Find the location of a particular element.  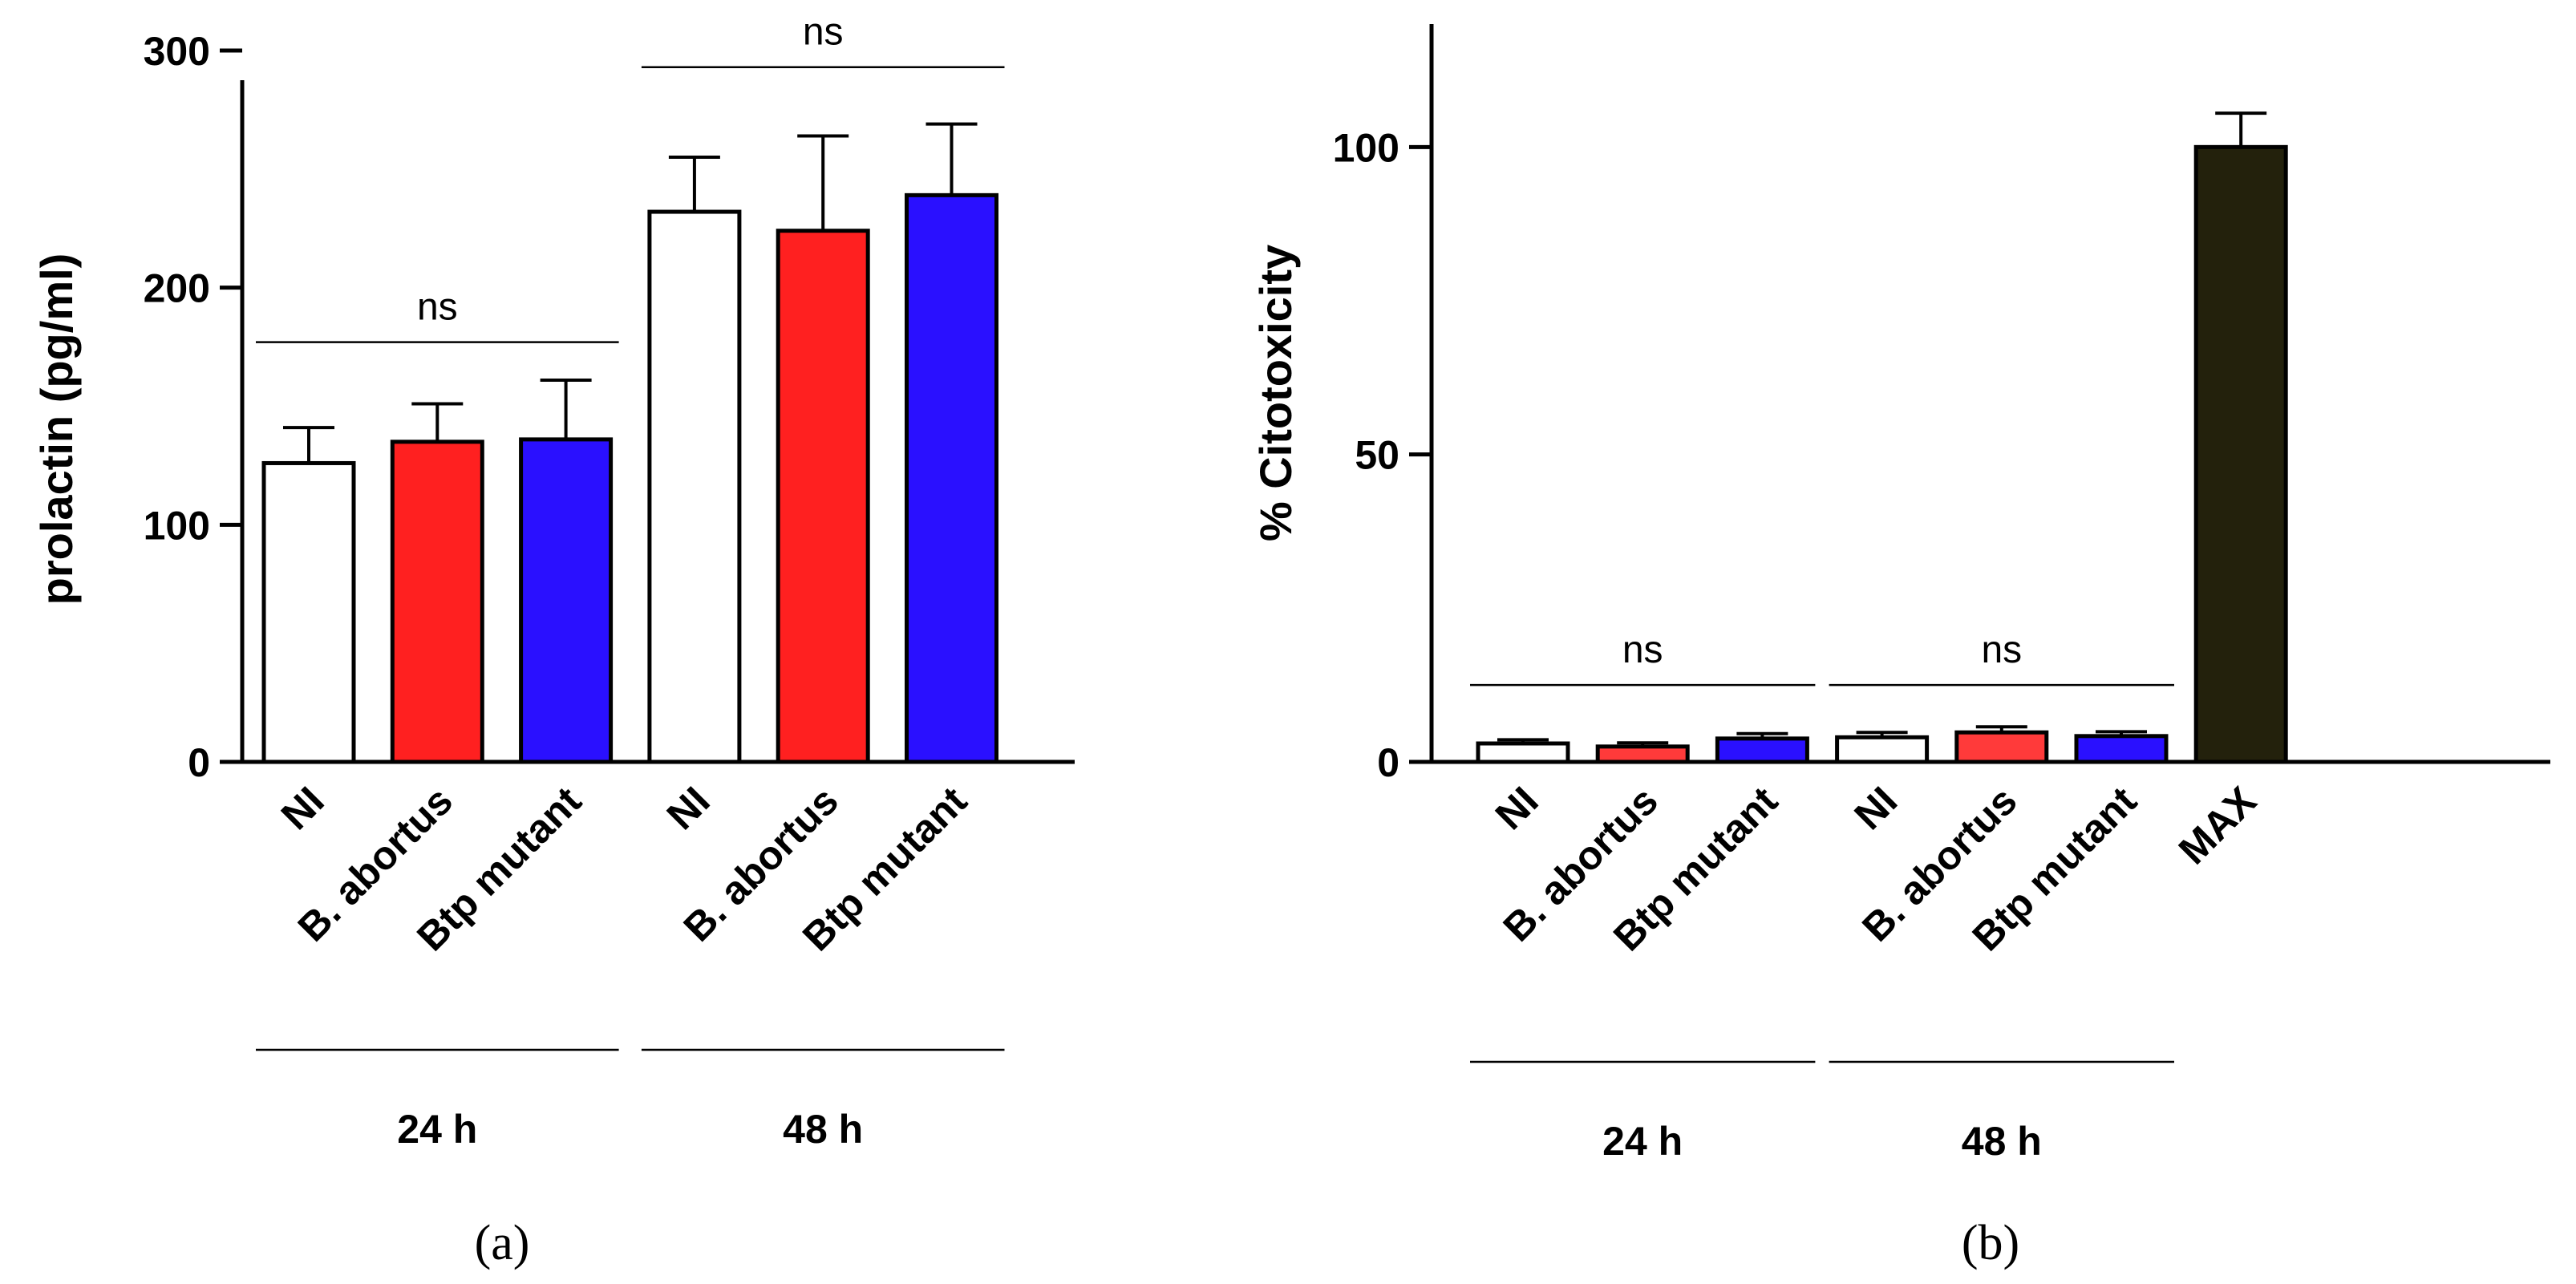

y-tick-label: 50 is located at coordinates (1377, 455).